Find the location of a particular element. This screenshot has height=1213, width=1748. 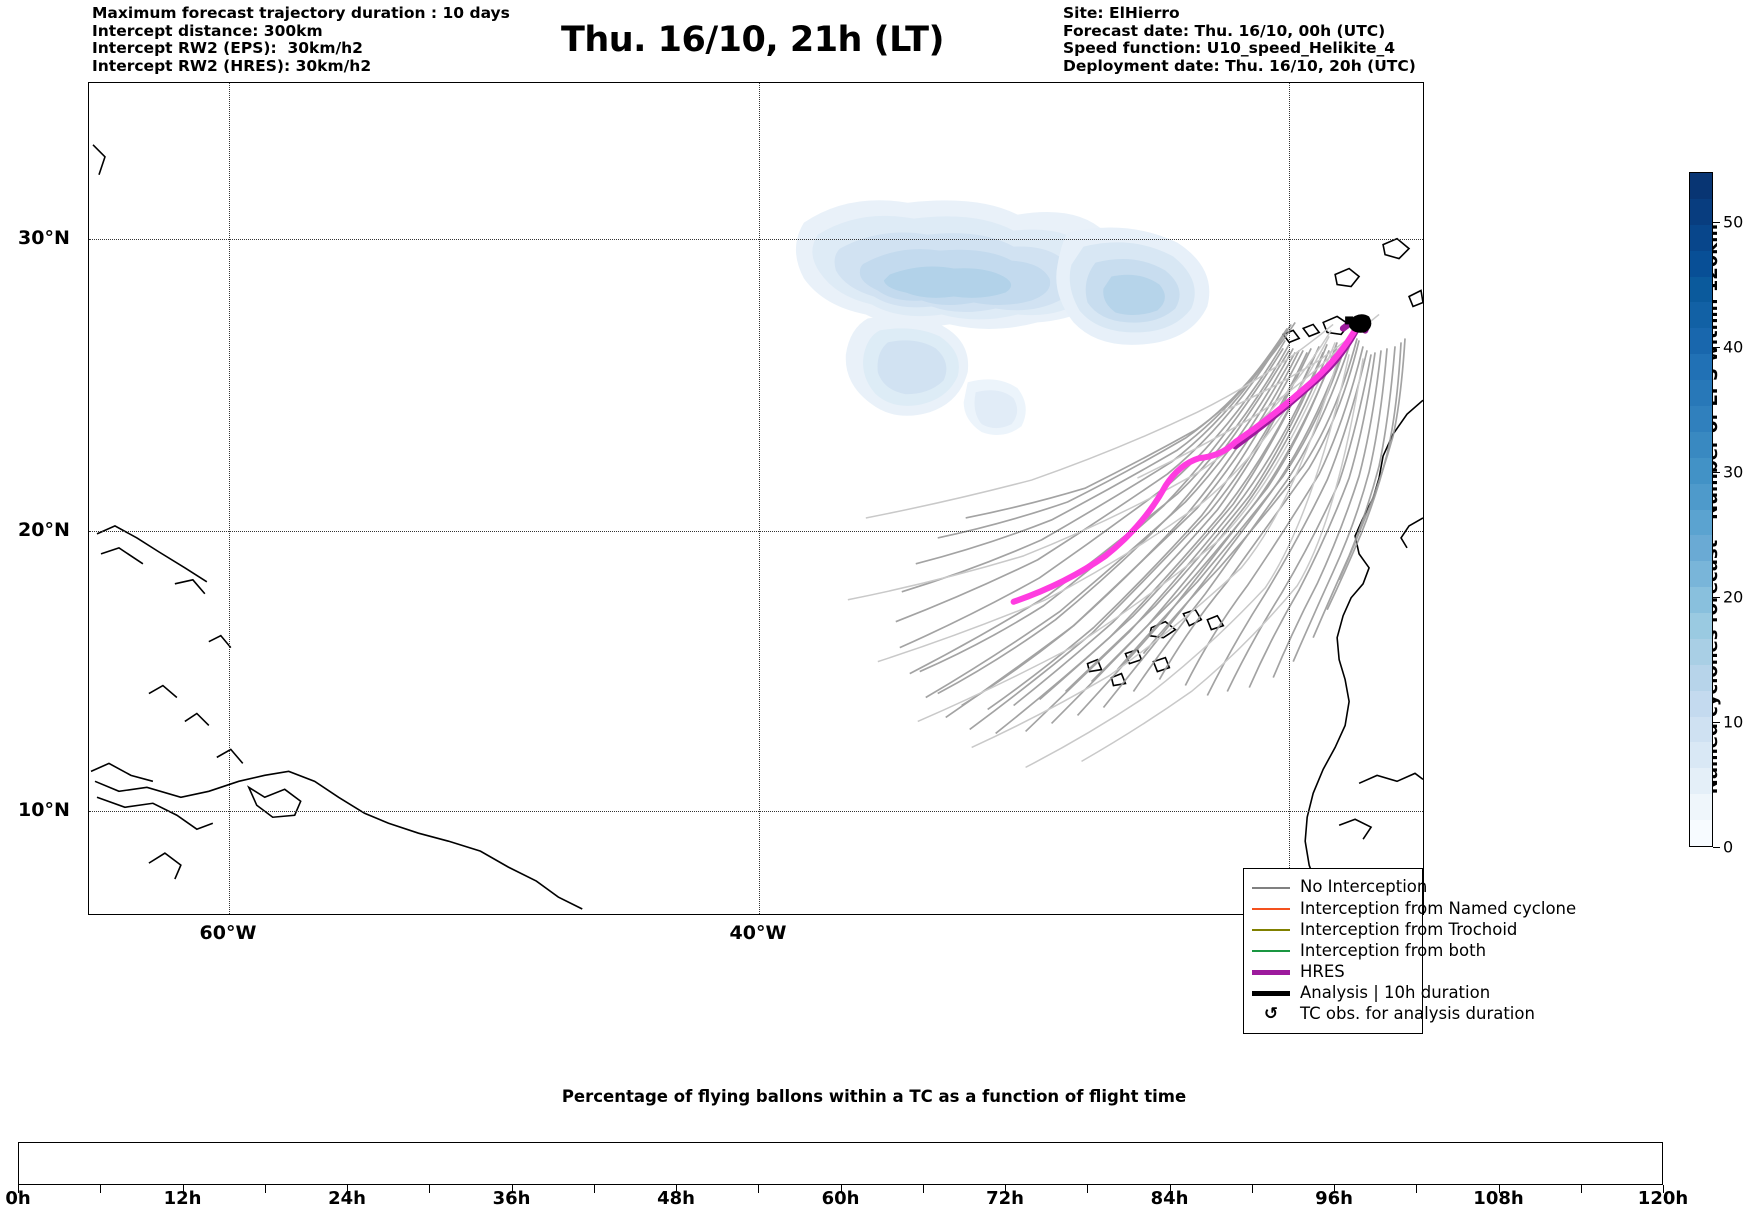

flight-time-tick-label-7: 84h is located at coordinates (1169, 1198).